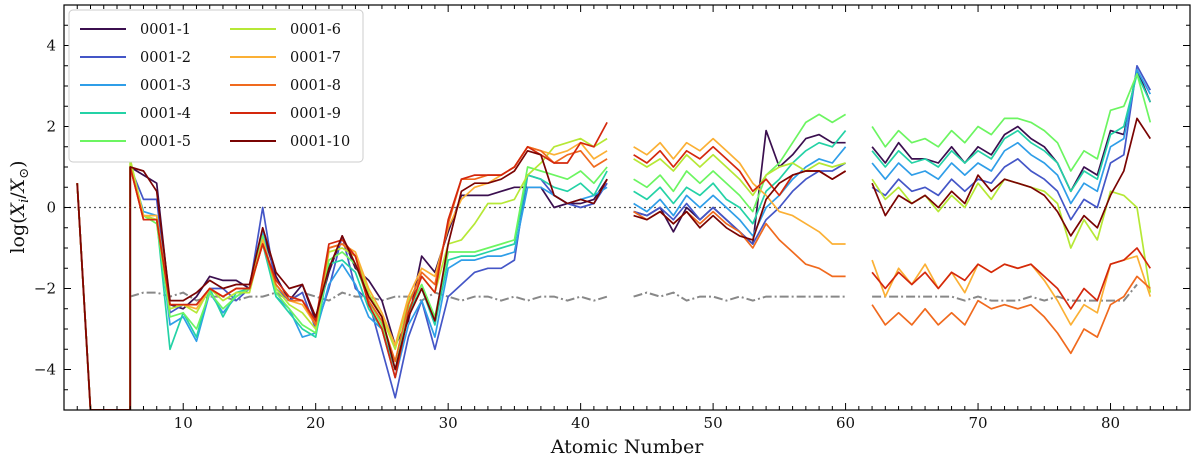  What do you see at coordinates (315, 423) in the screenshot?
I see `x-tick-label: 20` at bounding box center [315, 423].